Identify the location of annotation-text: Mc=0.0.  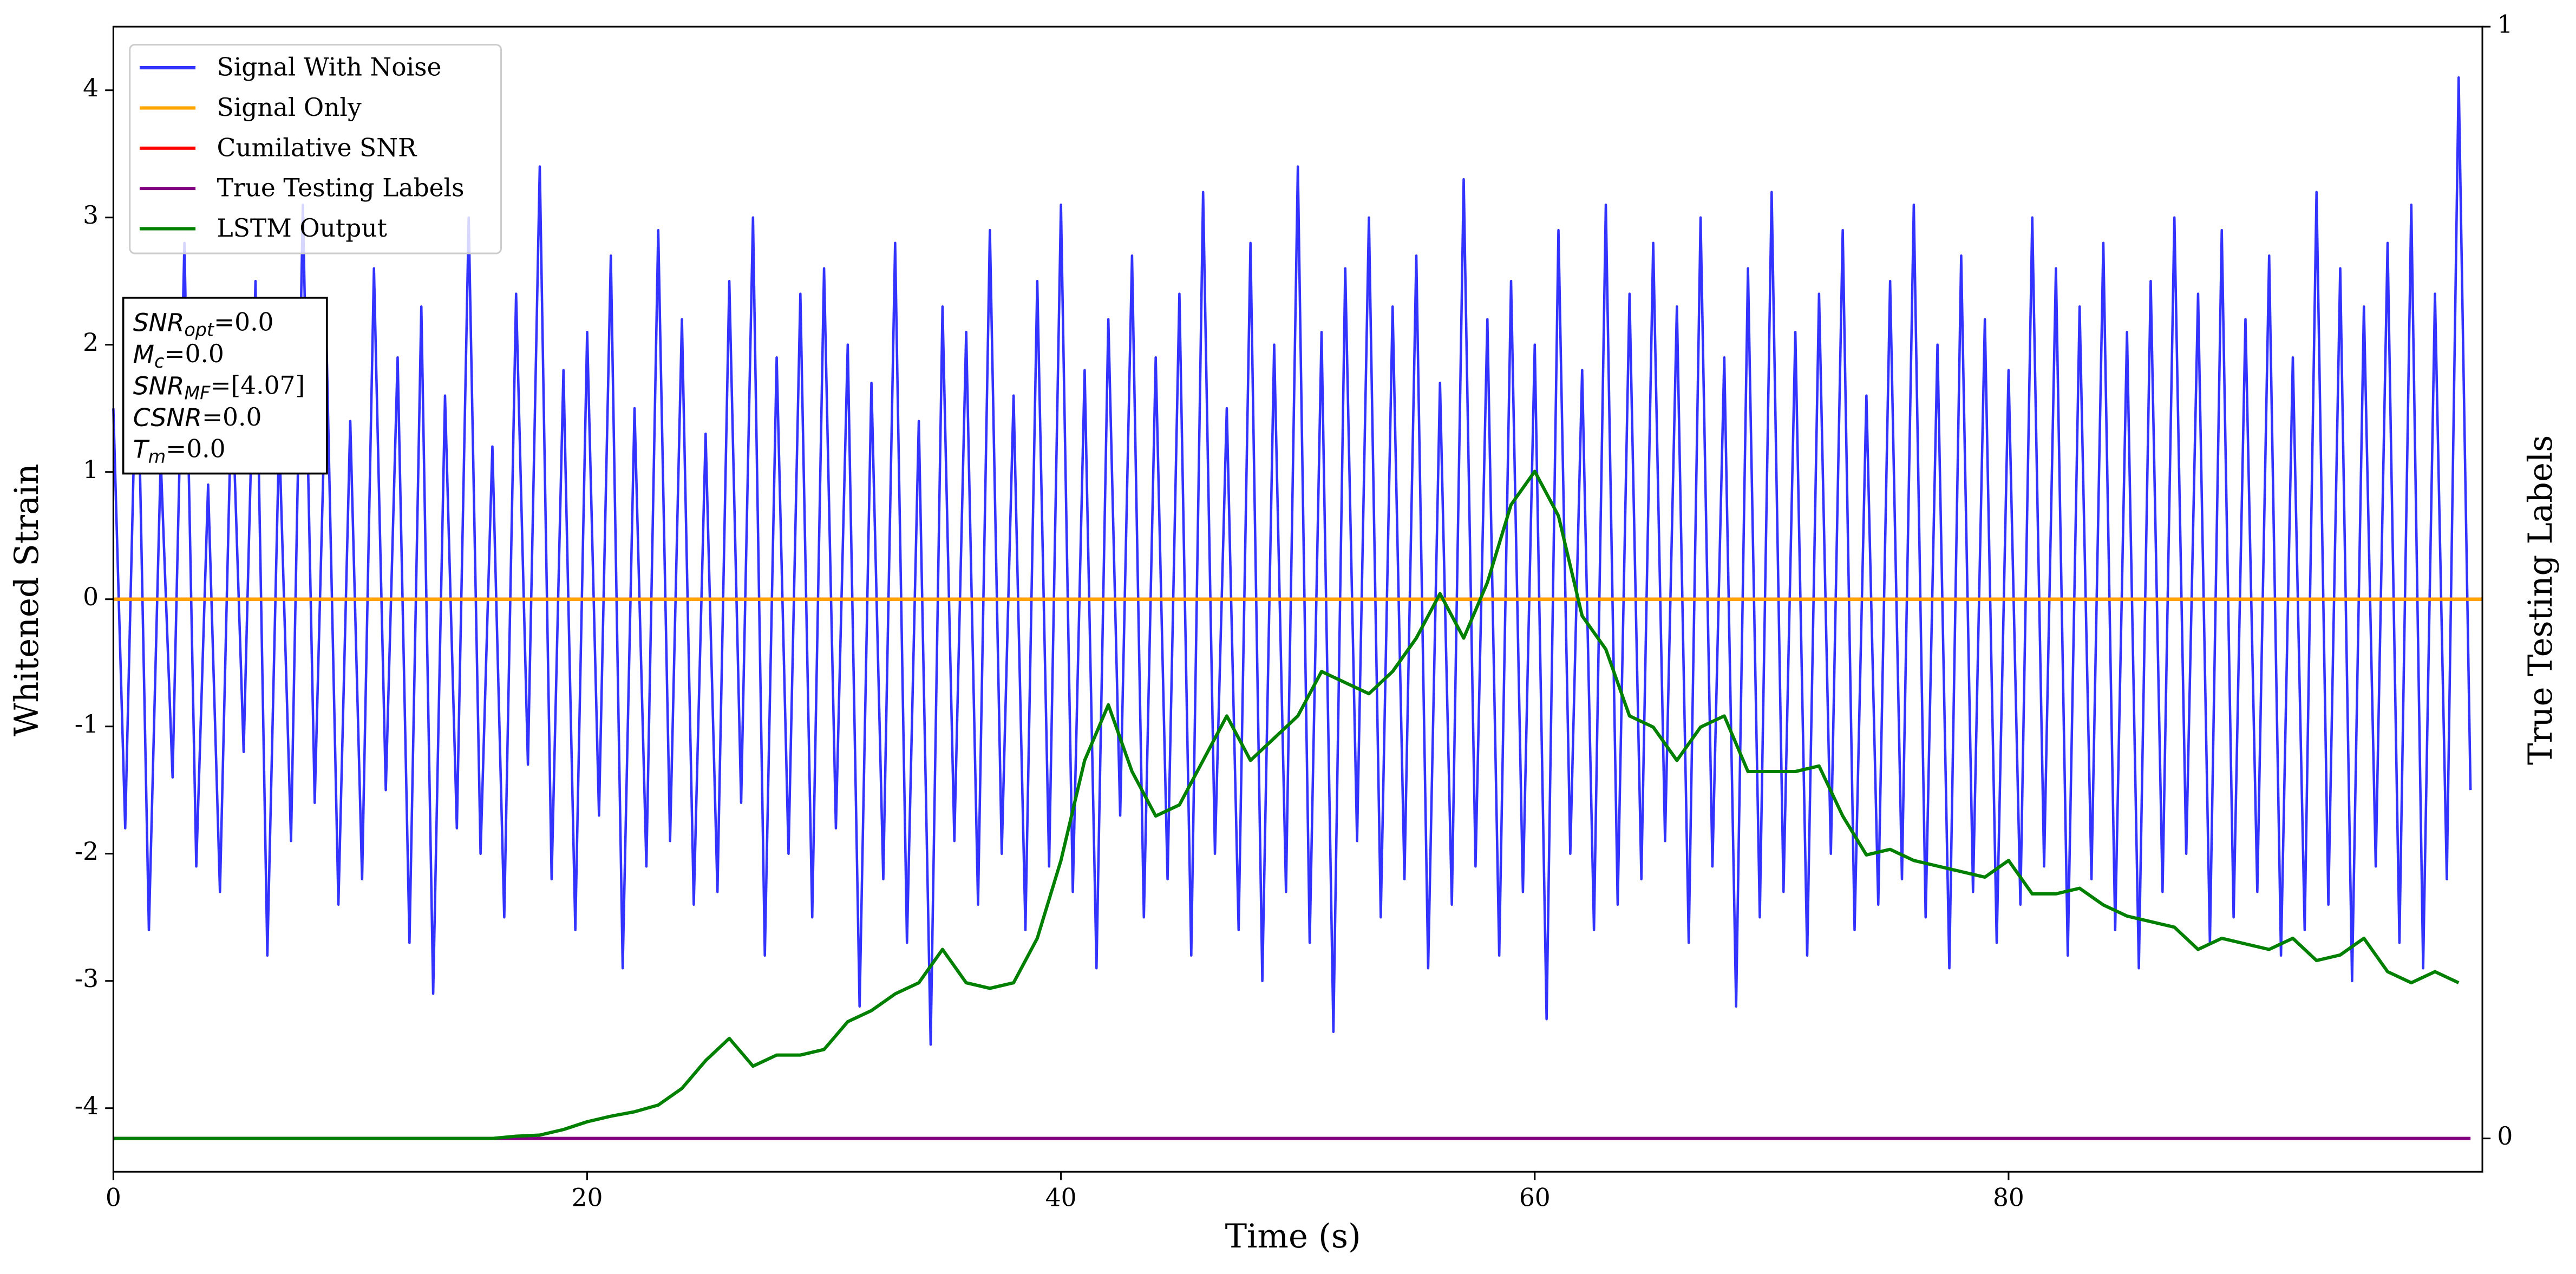
(178, 355).